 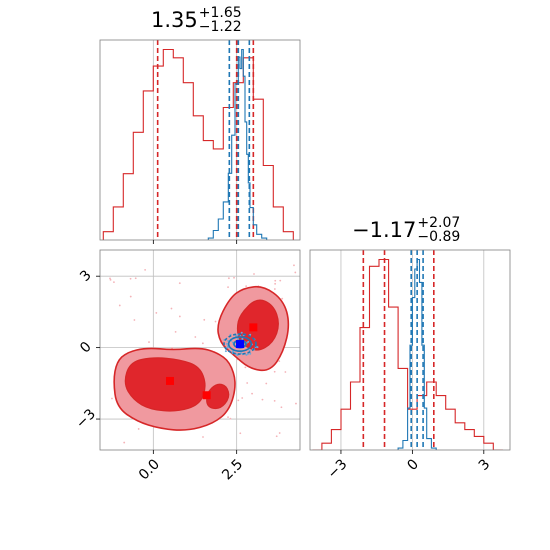 I want to click on x-tick-label: 2.5, so click(x=232, y=469).